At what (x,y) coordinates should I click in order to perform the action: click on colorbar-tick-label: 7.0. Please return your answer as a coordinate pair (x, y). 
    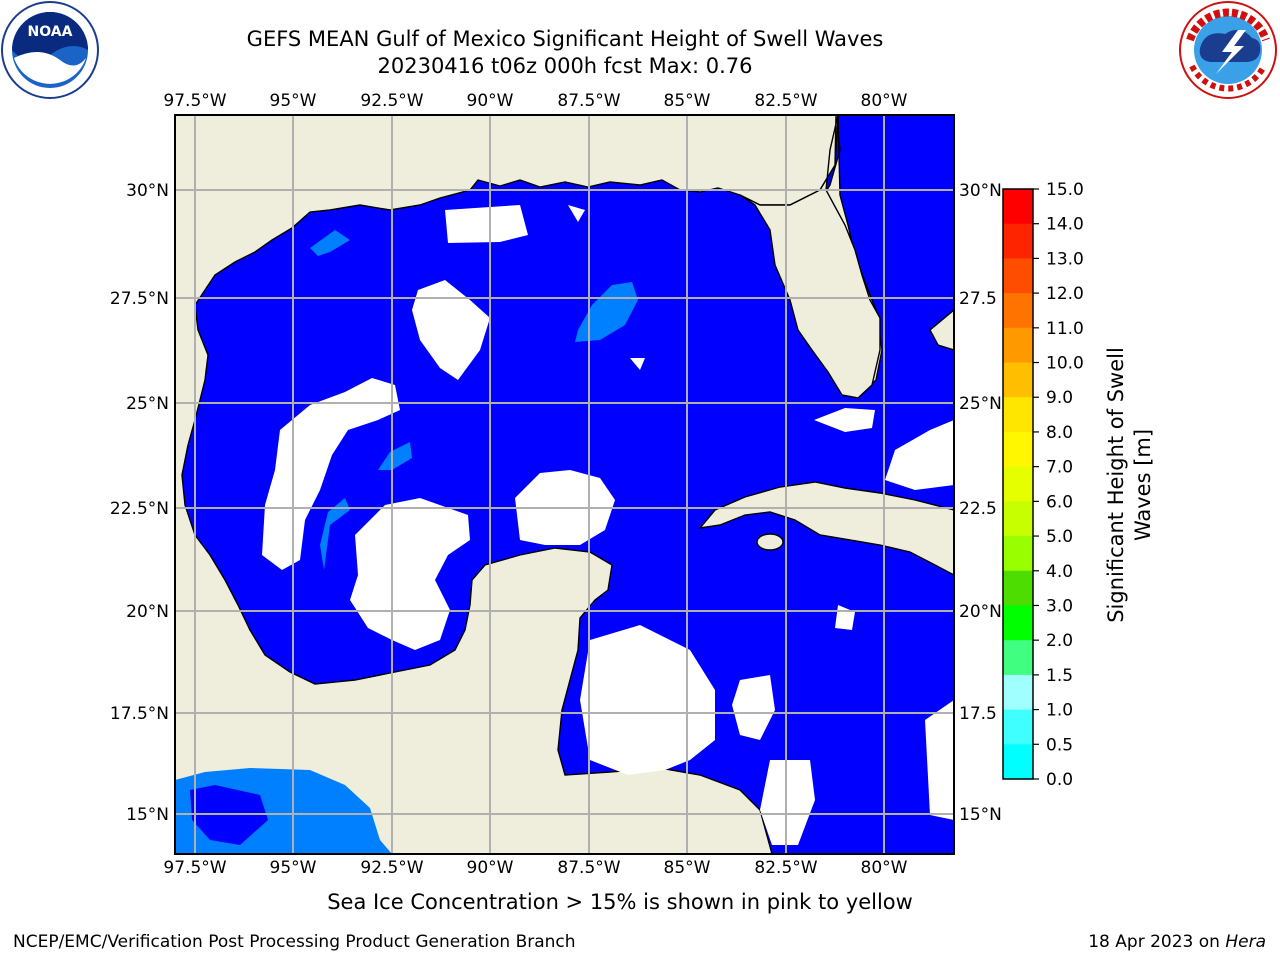
    Looking at the image, I should click on (1059, 468).